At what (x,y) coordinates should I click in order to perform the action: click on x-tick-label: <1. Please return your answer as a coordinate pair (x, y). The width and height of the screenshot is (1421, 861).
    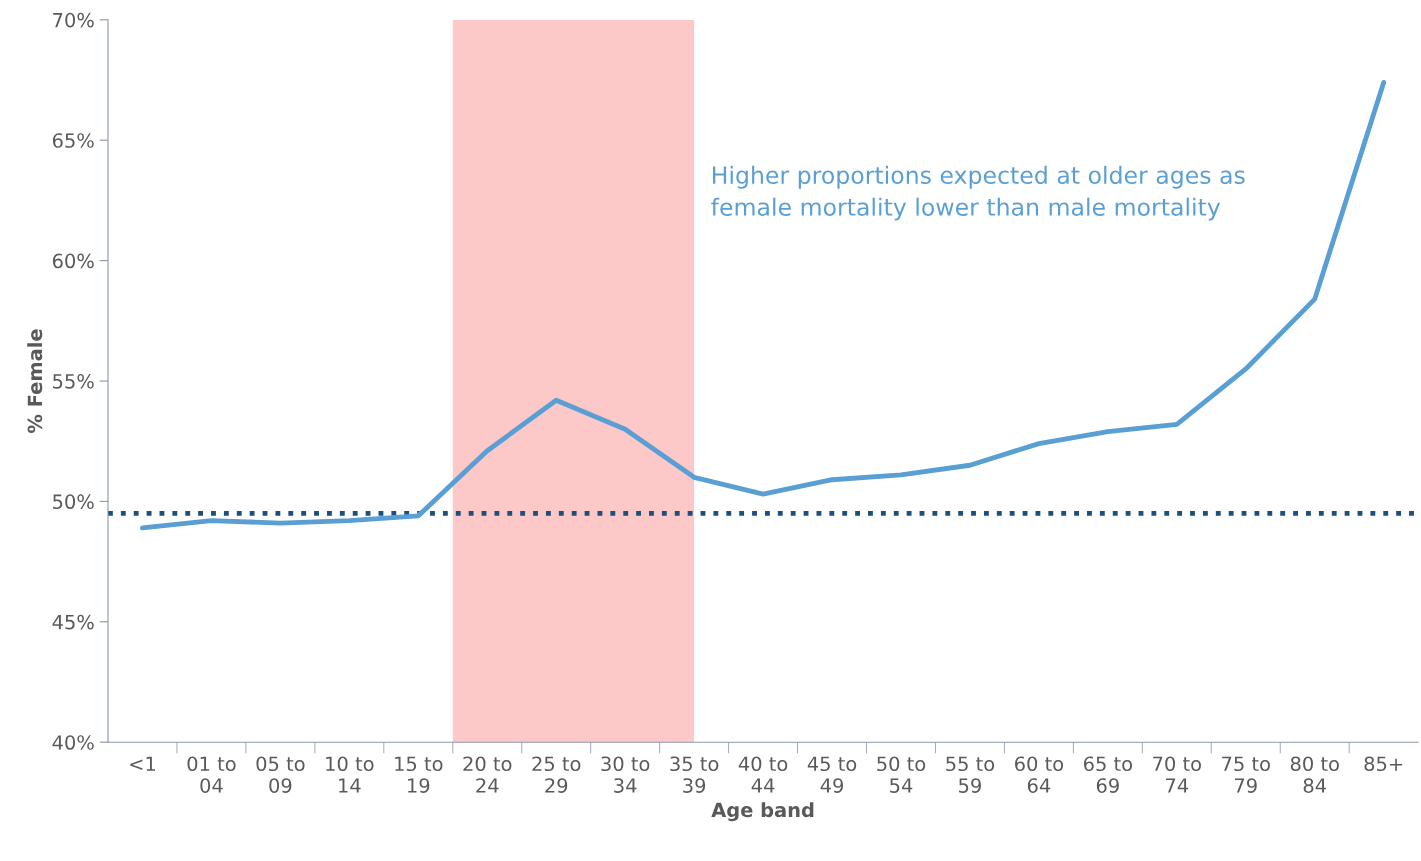
    Looking at the image, I should click on (143, 763).